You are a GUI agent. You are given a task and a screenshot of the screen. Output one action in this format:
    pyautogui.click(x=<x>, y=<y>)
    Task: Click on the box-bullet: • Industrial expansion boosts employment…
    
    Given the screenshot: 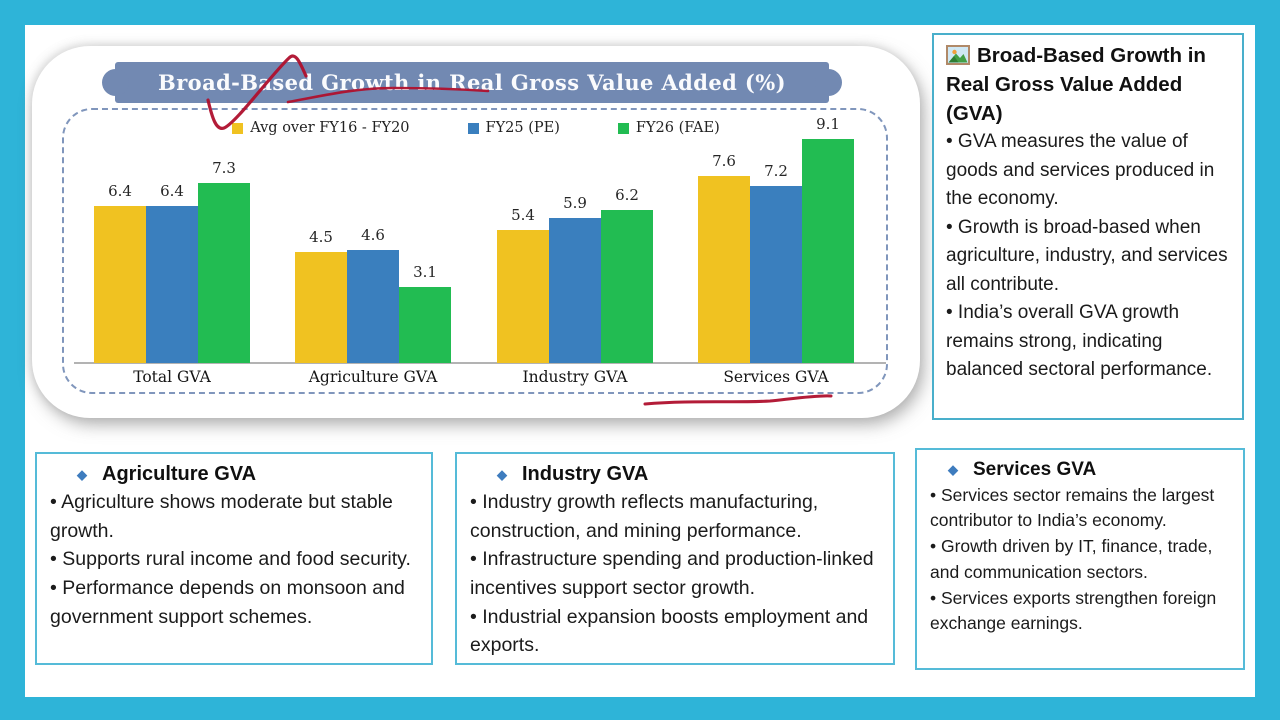 What is the action you would take?
    pyautogui.click(x=669, y=631)
    